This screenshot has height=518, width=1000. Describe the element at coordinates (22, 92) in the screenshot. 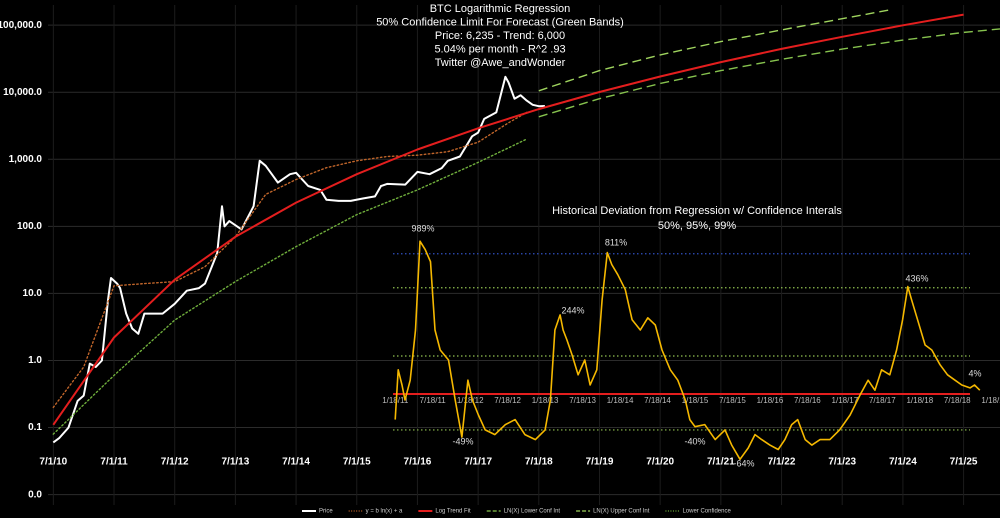

I see `y-tick-label: 10,000.0` at that location.